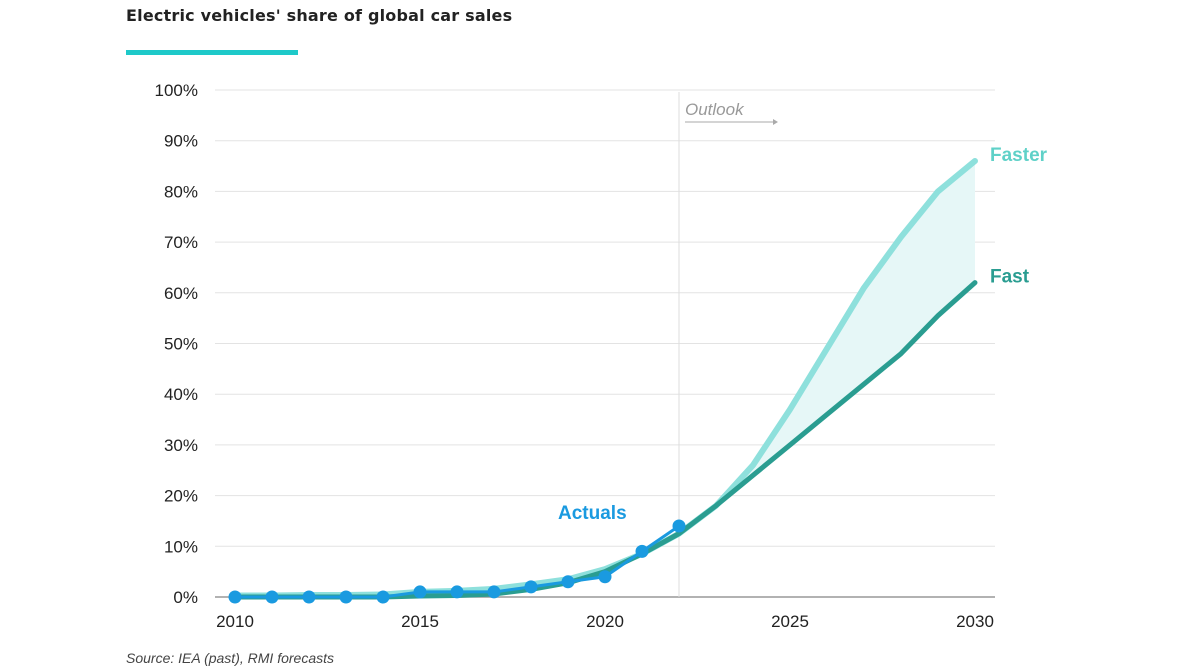 The image size is (1200, 672). Describe the element at coordinates (715, 109) in the screenshot. I see `outlook-label: Outlook` at that location.